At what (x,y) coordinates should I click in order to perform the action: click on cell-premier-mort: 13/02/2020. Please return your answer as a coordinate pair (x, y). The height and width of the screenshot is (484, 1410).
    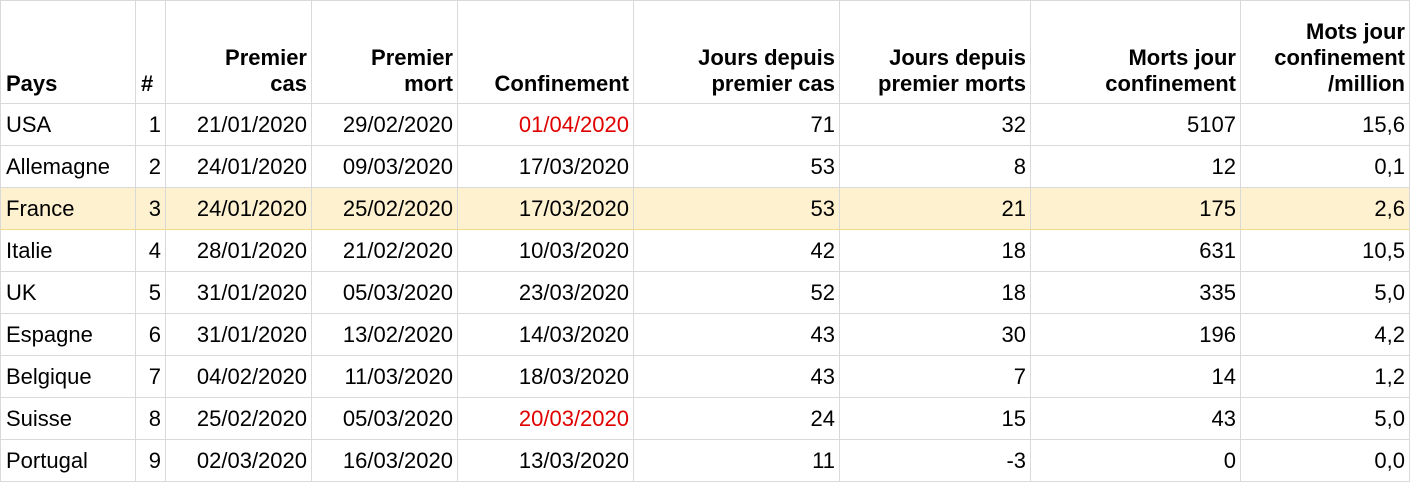
    Looking at the image, I should click on (384, 334).